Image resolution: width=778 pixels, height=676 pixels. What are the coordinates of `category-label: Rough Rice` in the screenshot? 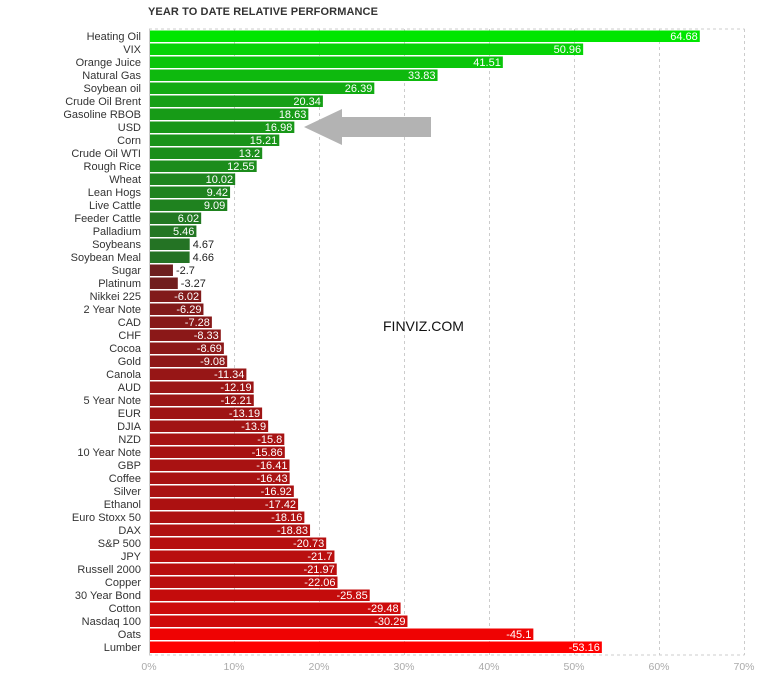 It's located at (112, 167).